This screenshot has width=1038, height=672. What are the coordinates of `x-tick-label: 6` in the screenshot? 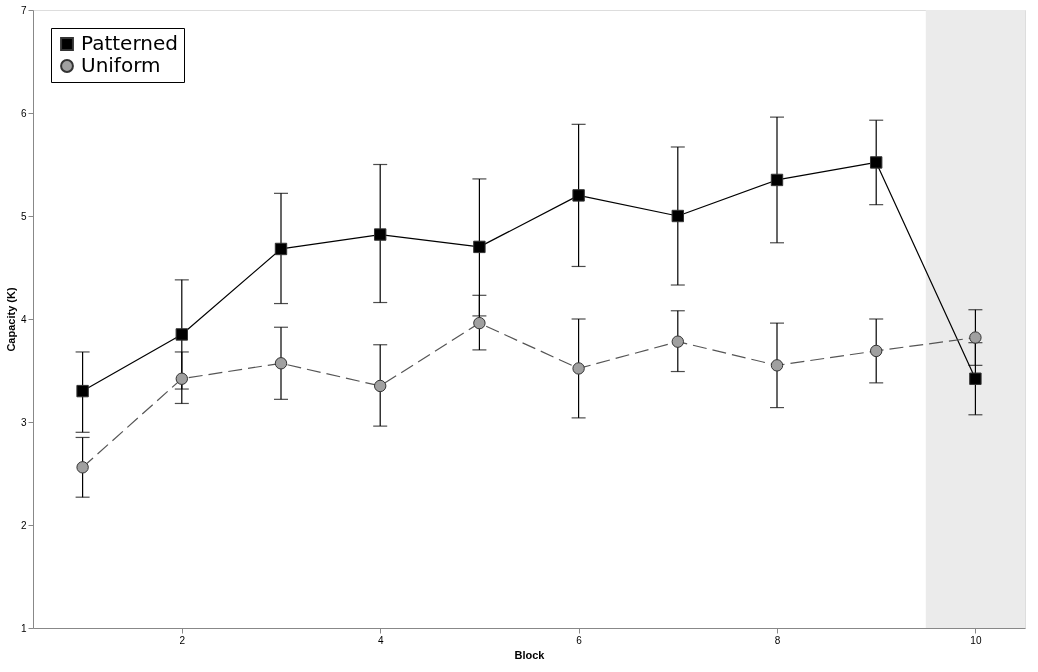 It's located at (579, 640).